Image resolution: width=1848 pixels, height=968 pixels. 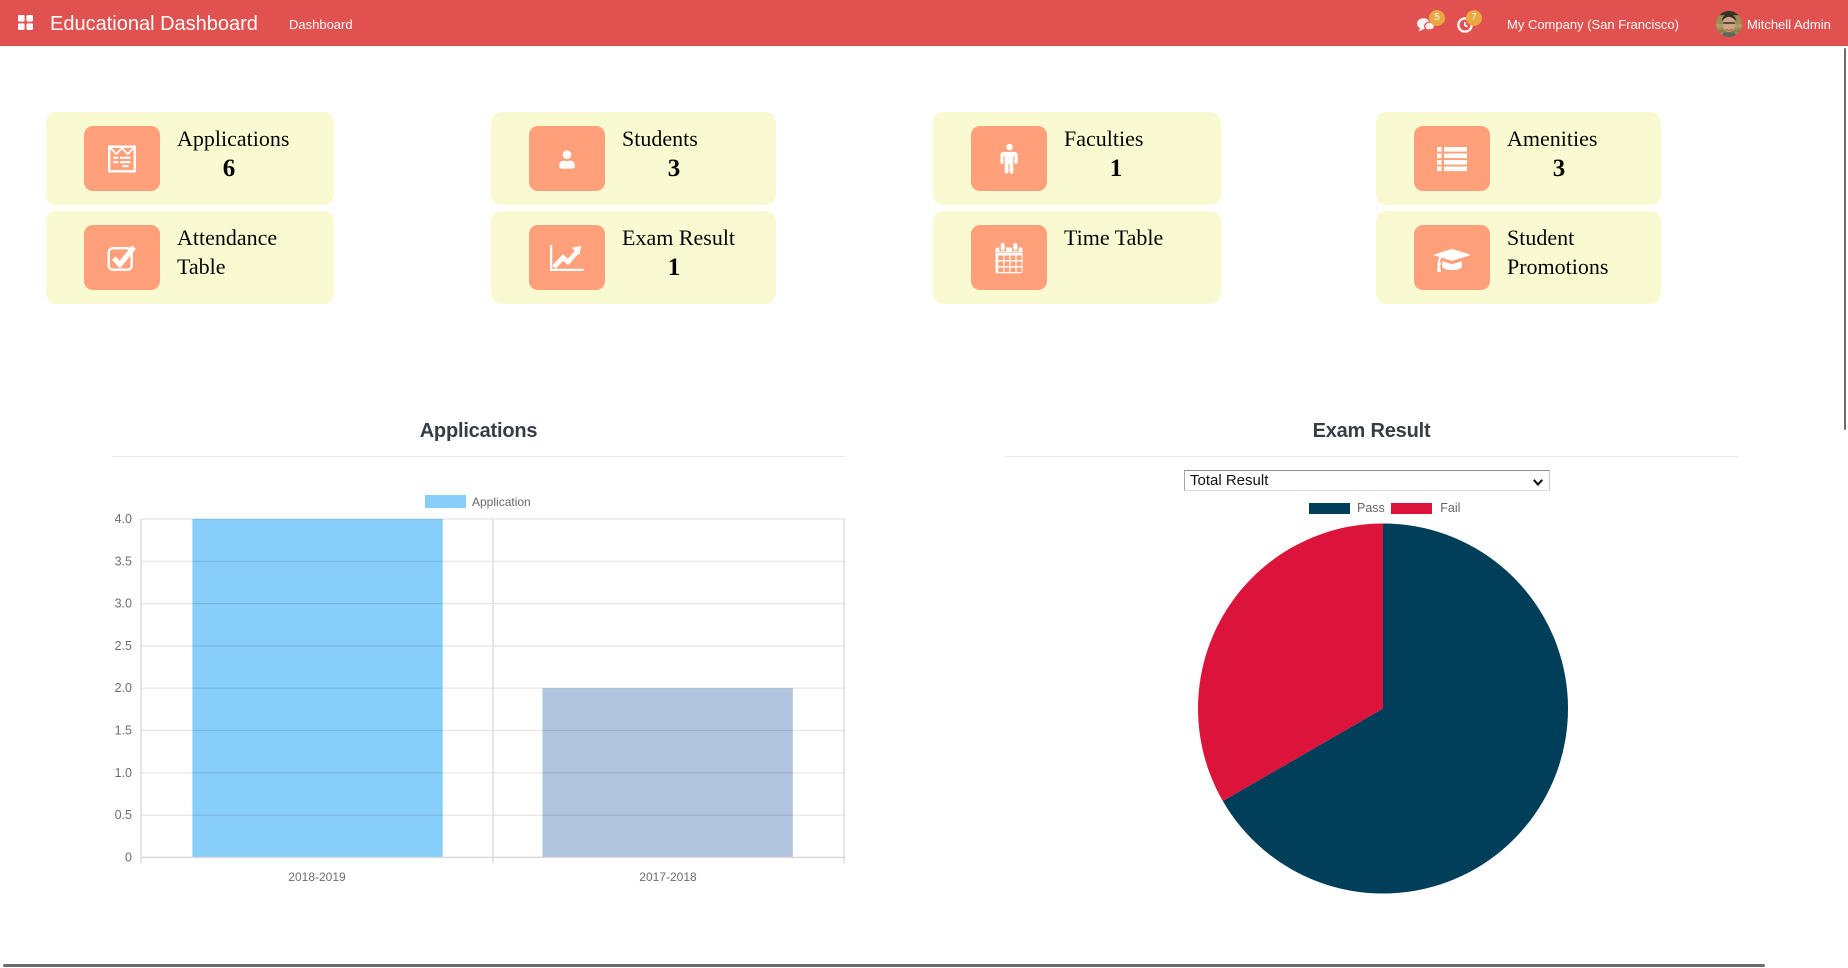 What do you see at coordinates (668, 877) in the screenshot?
I see `svg-text: 2017-2018` at bounding box center [668, 877].